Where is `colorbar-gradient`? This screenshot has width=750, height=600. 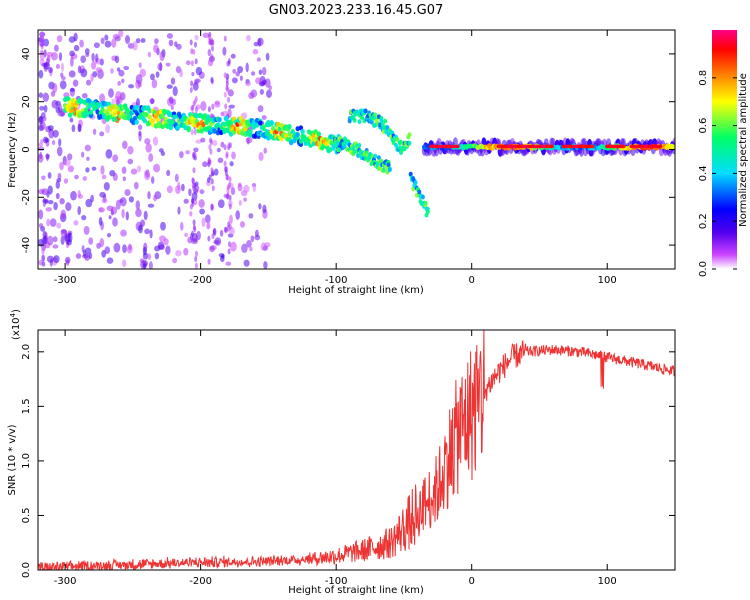
colorbar-gradient is located at coordinates (724, 149).